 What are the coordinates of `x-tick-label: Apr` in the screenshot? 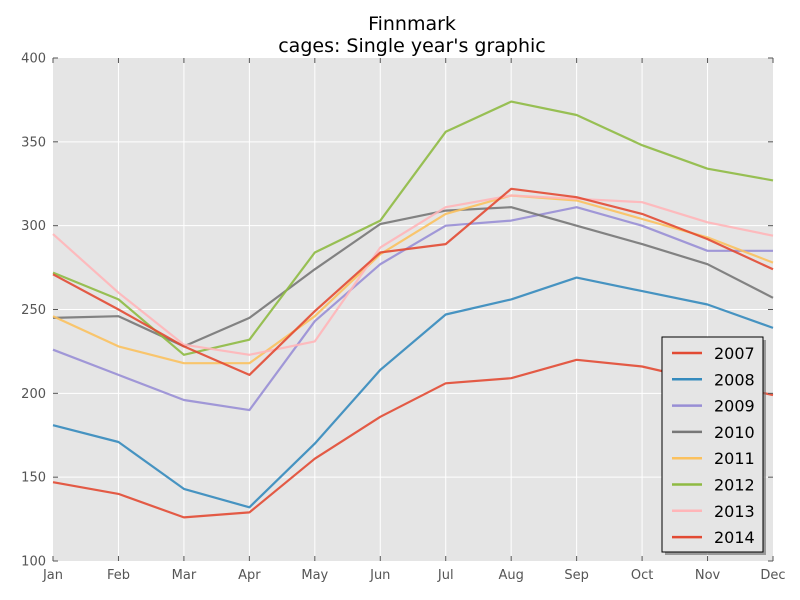 It's located at (249, 575).